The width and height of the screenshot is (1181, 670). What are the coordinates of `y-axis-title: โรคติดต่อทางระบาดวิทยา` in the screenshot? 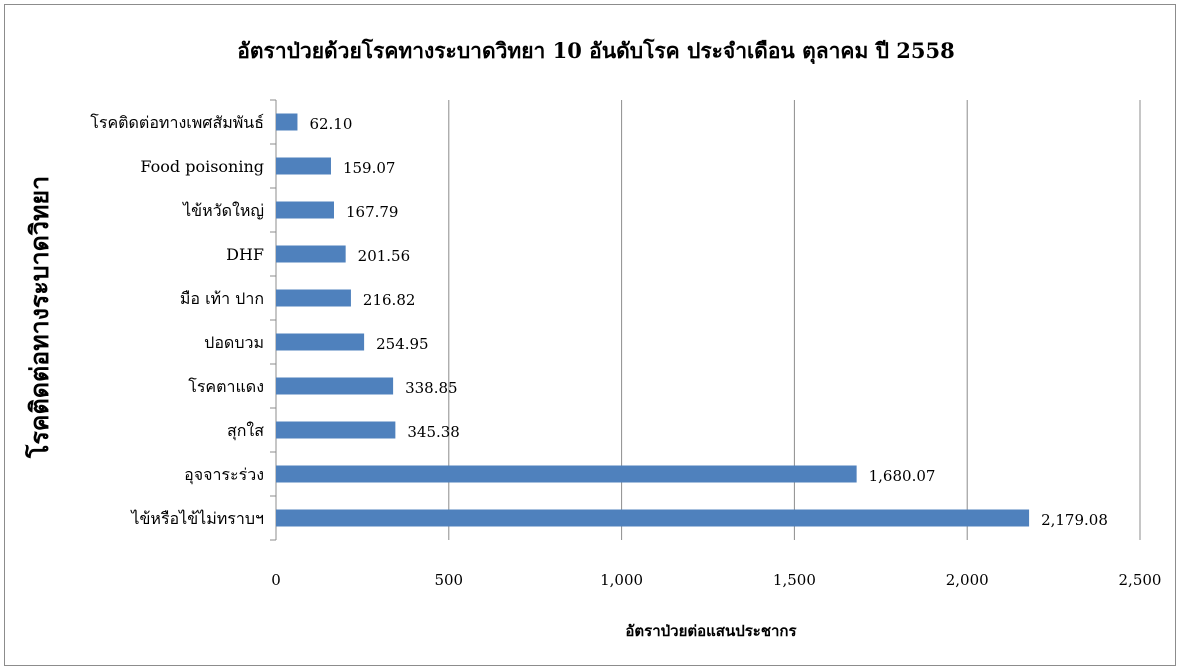 It's located at (39, 317).